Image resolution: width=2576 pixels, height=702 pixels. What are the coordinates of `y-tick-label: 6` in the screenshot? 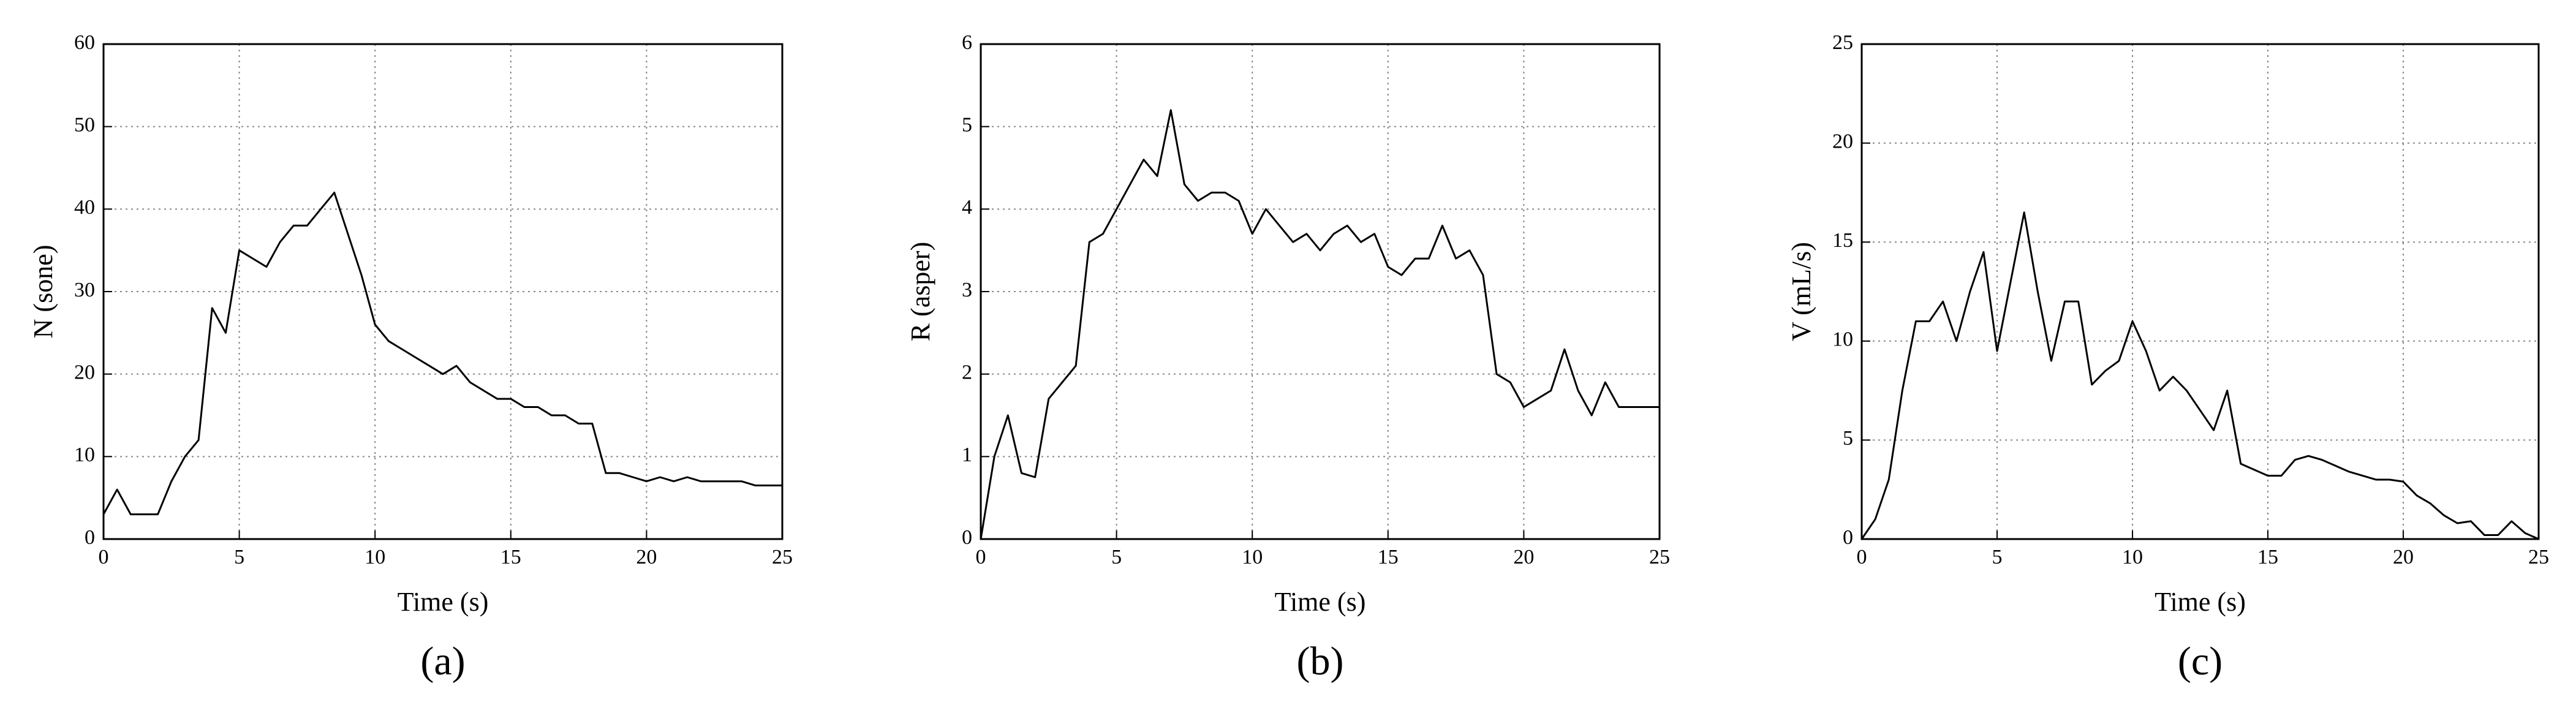 It's located at (967, 42).